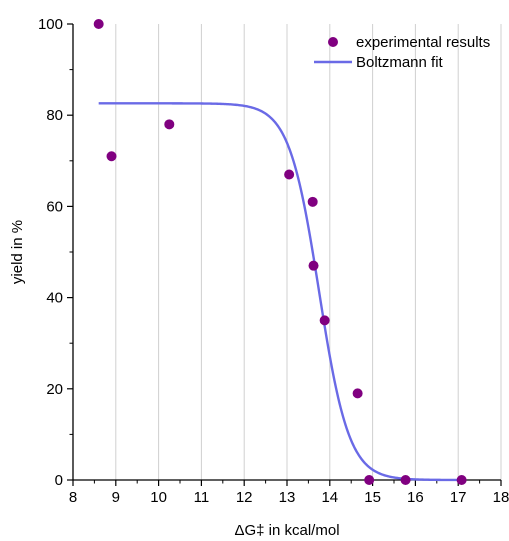 The height and width of the screenshot is (541, 509). What do you see at coordinates (333, 42) in the screenshot?
I see `legend-marker-experimental` at bounding box center [333, 42].